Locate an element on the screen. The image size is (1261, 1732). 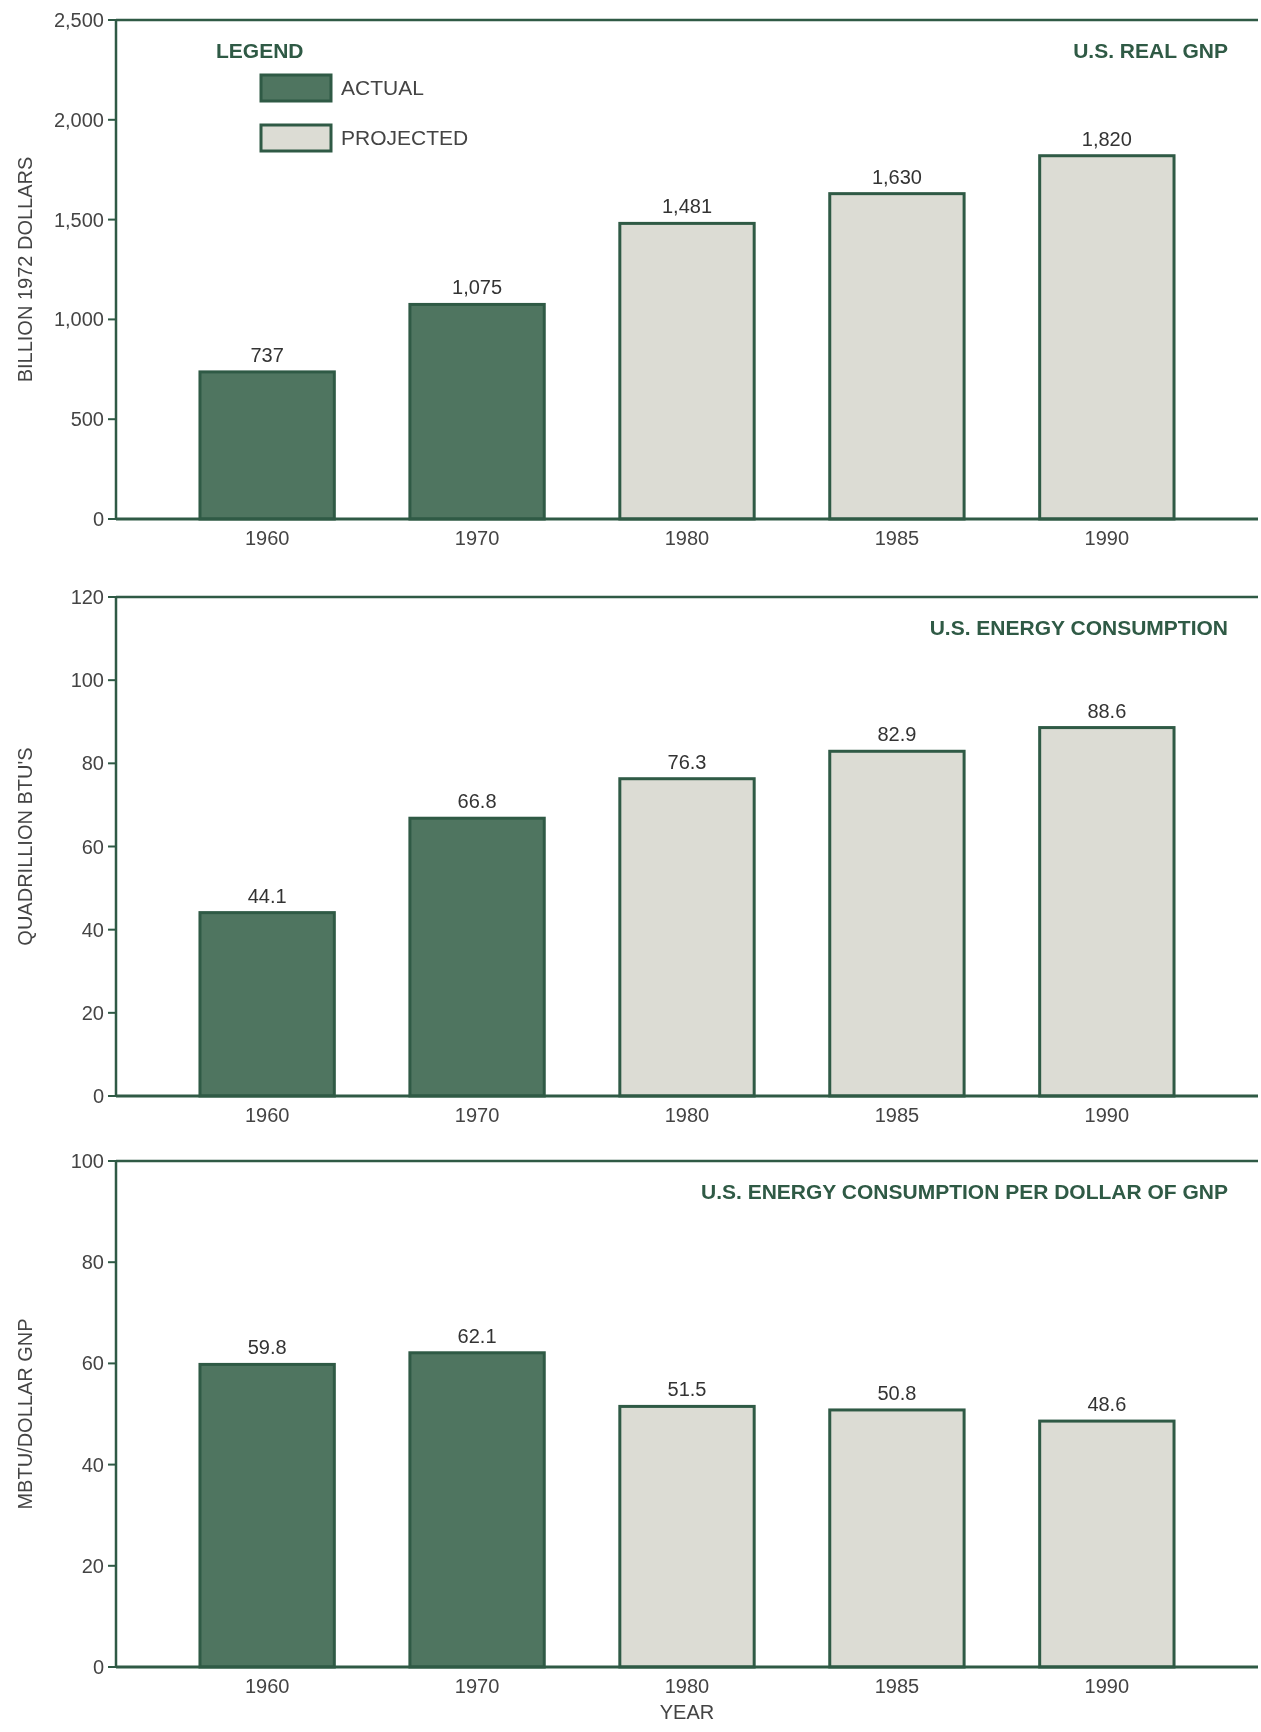
data-label: 737 is located at coordinates (267, 354).